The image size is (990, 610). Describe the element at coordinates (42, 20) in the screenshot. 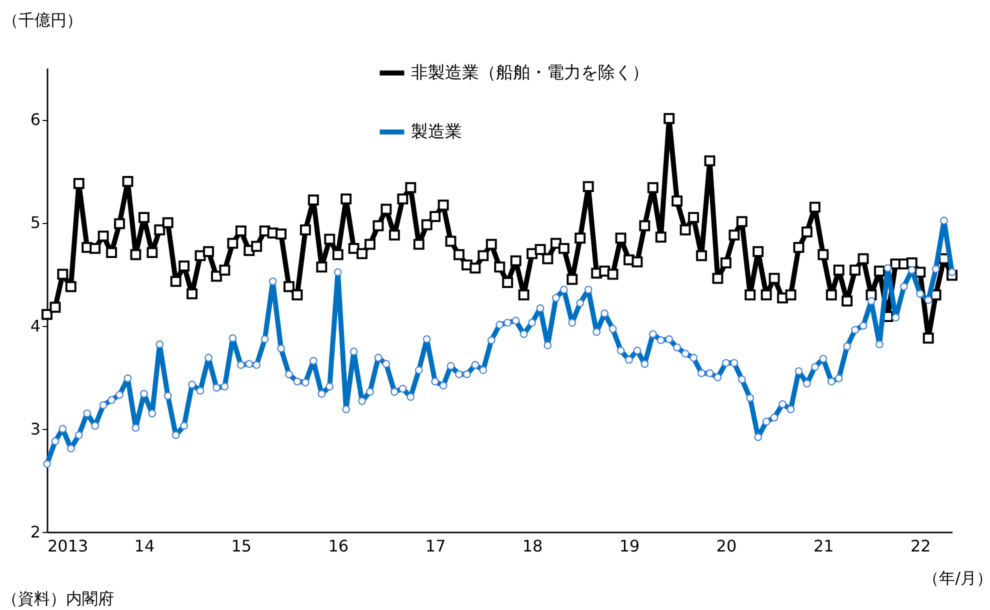

I see `y-axis-title: （千億円）` at that location.